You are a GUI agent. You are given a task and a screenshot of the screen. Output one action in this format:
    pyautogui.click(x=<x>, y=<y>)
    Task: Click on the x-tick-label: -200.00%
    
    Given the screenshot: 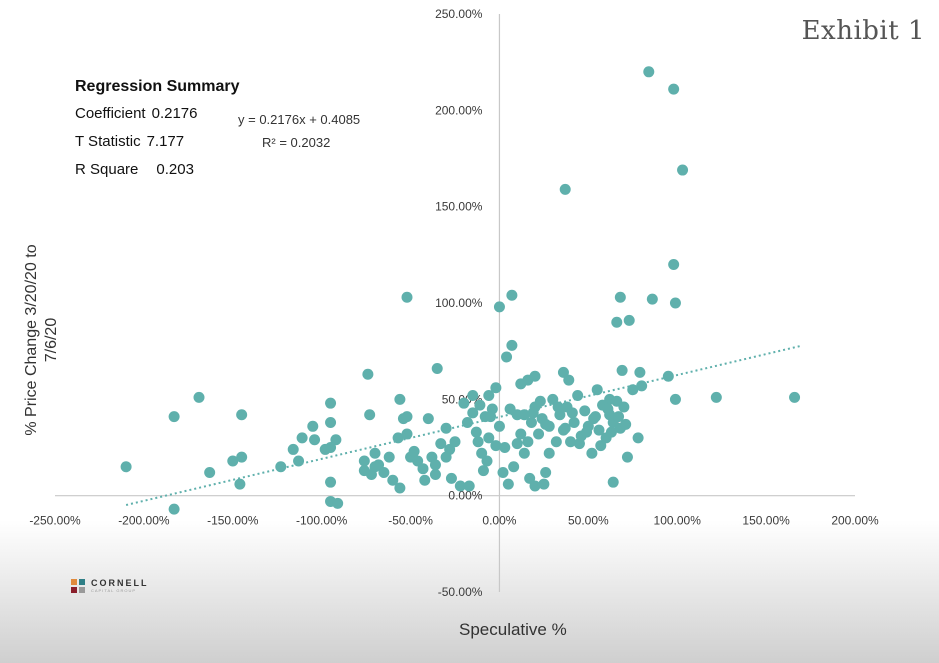 What is the action you would take?
    pyautogui.click(x=144, y=521)
    